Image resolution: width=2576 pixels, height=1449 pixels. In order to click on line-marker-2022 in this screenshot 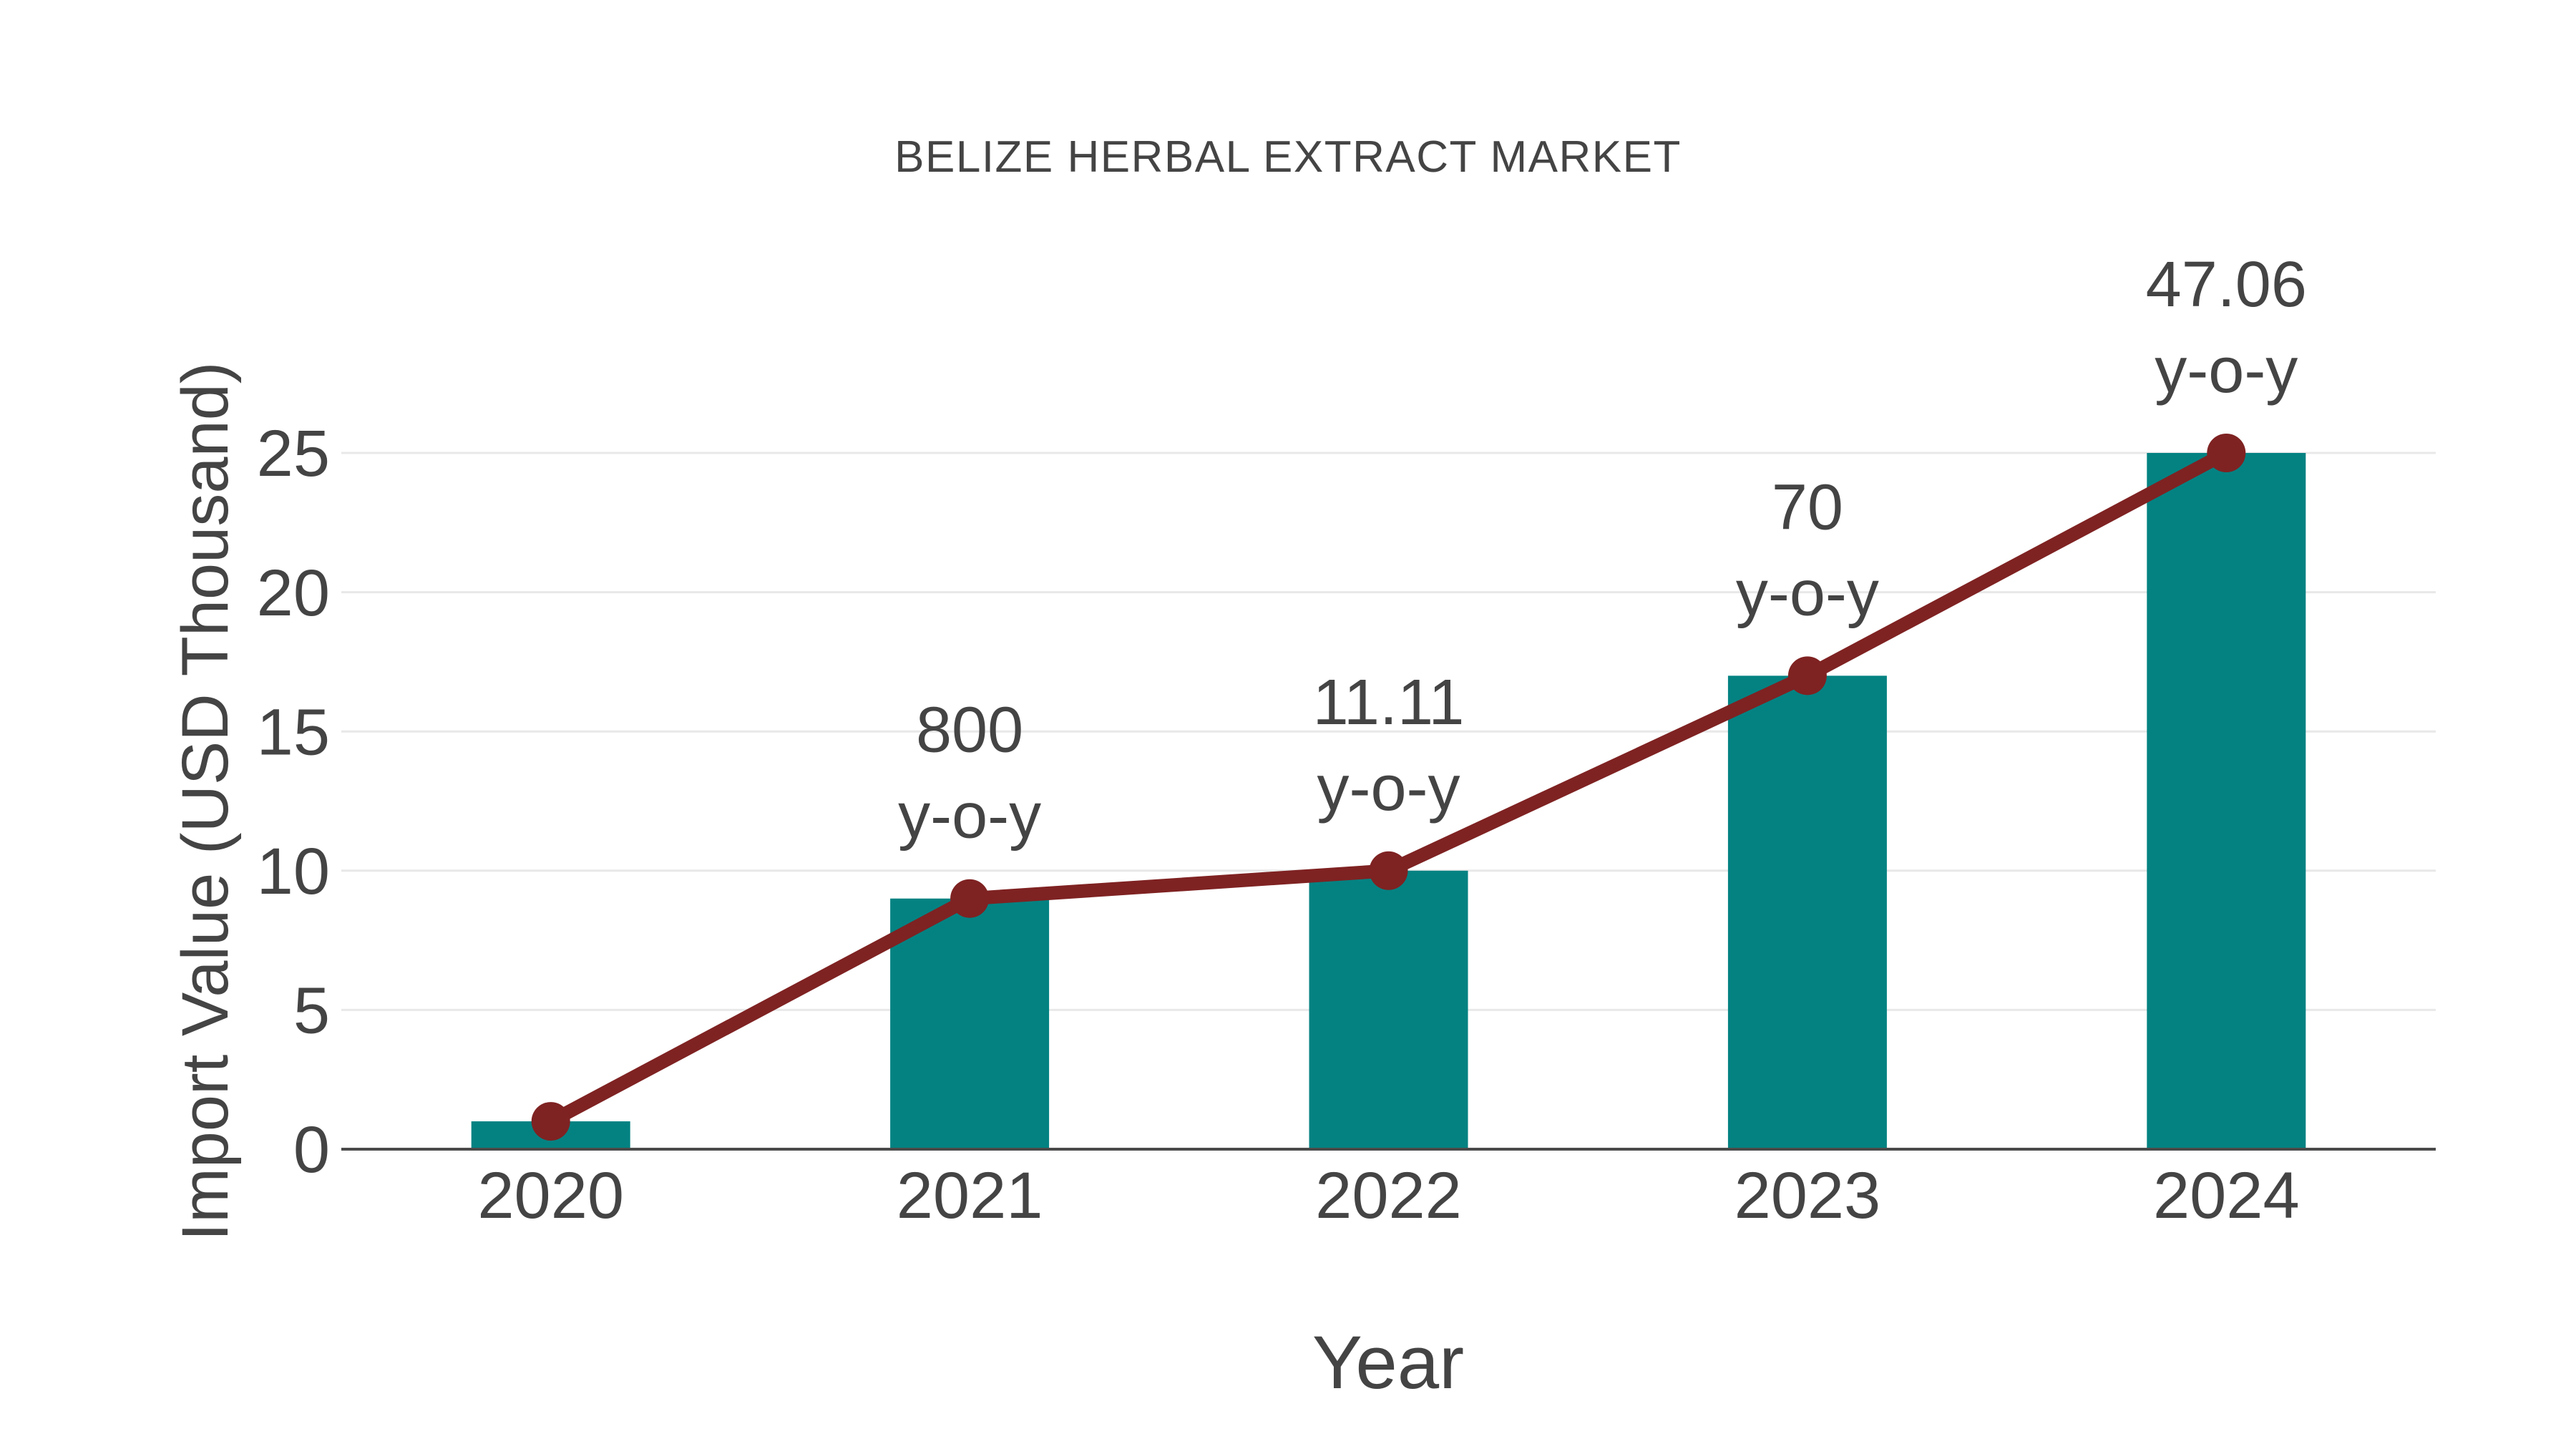, I will do `click(1388, 870)`.